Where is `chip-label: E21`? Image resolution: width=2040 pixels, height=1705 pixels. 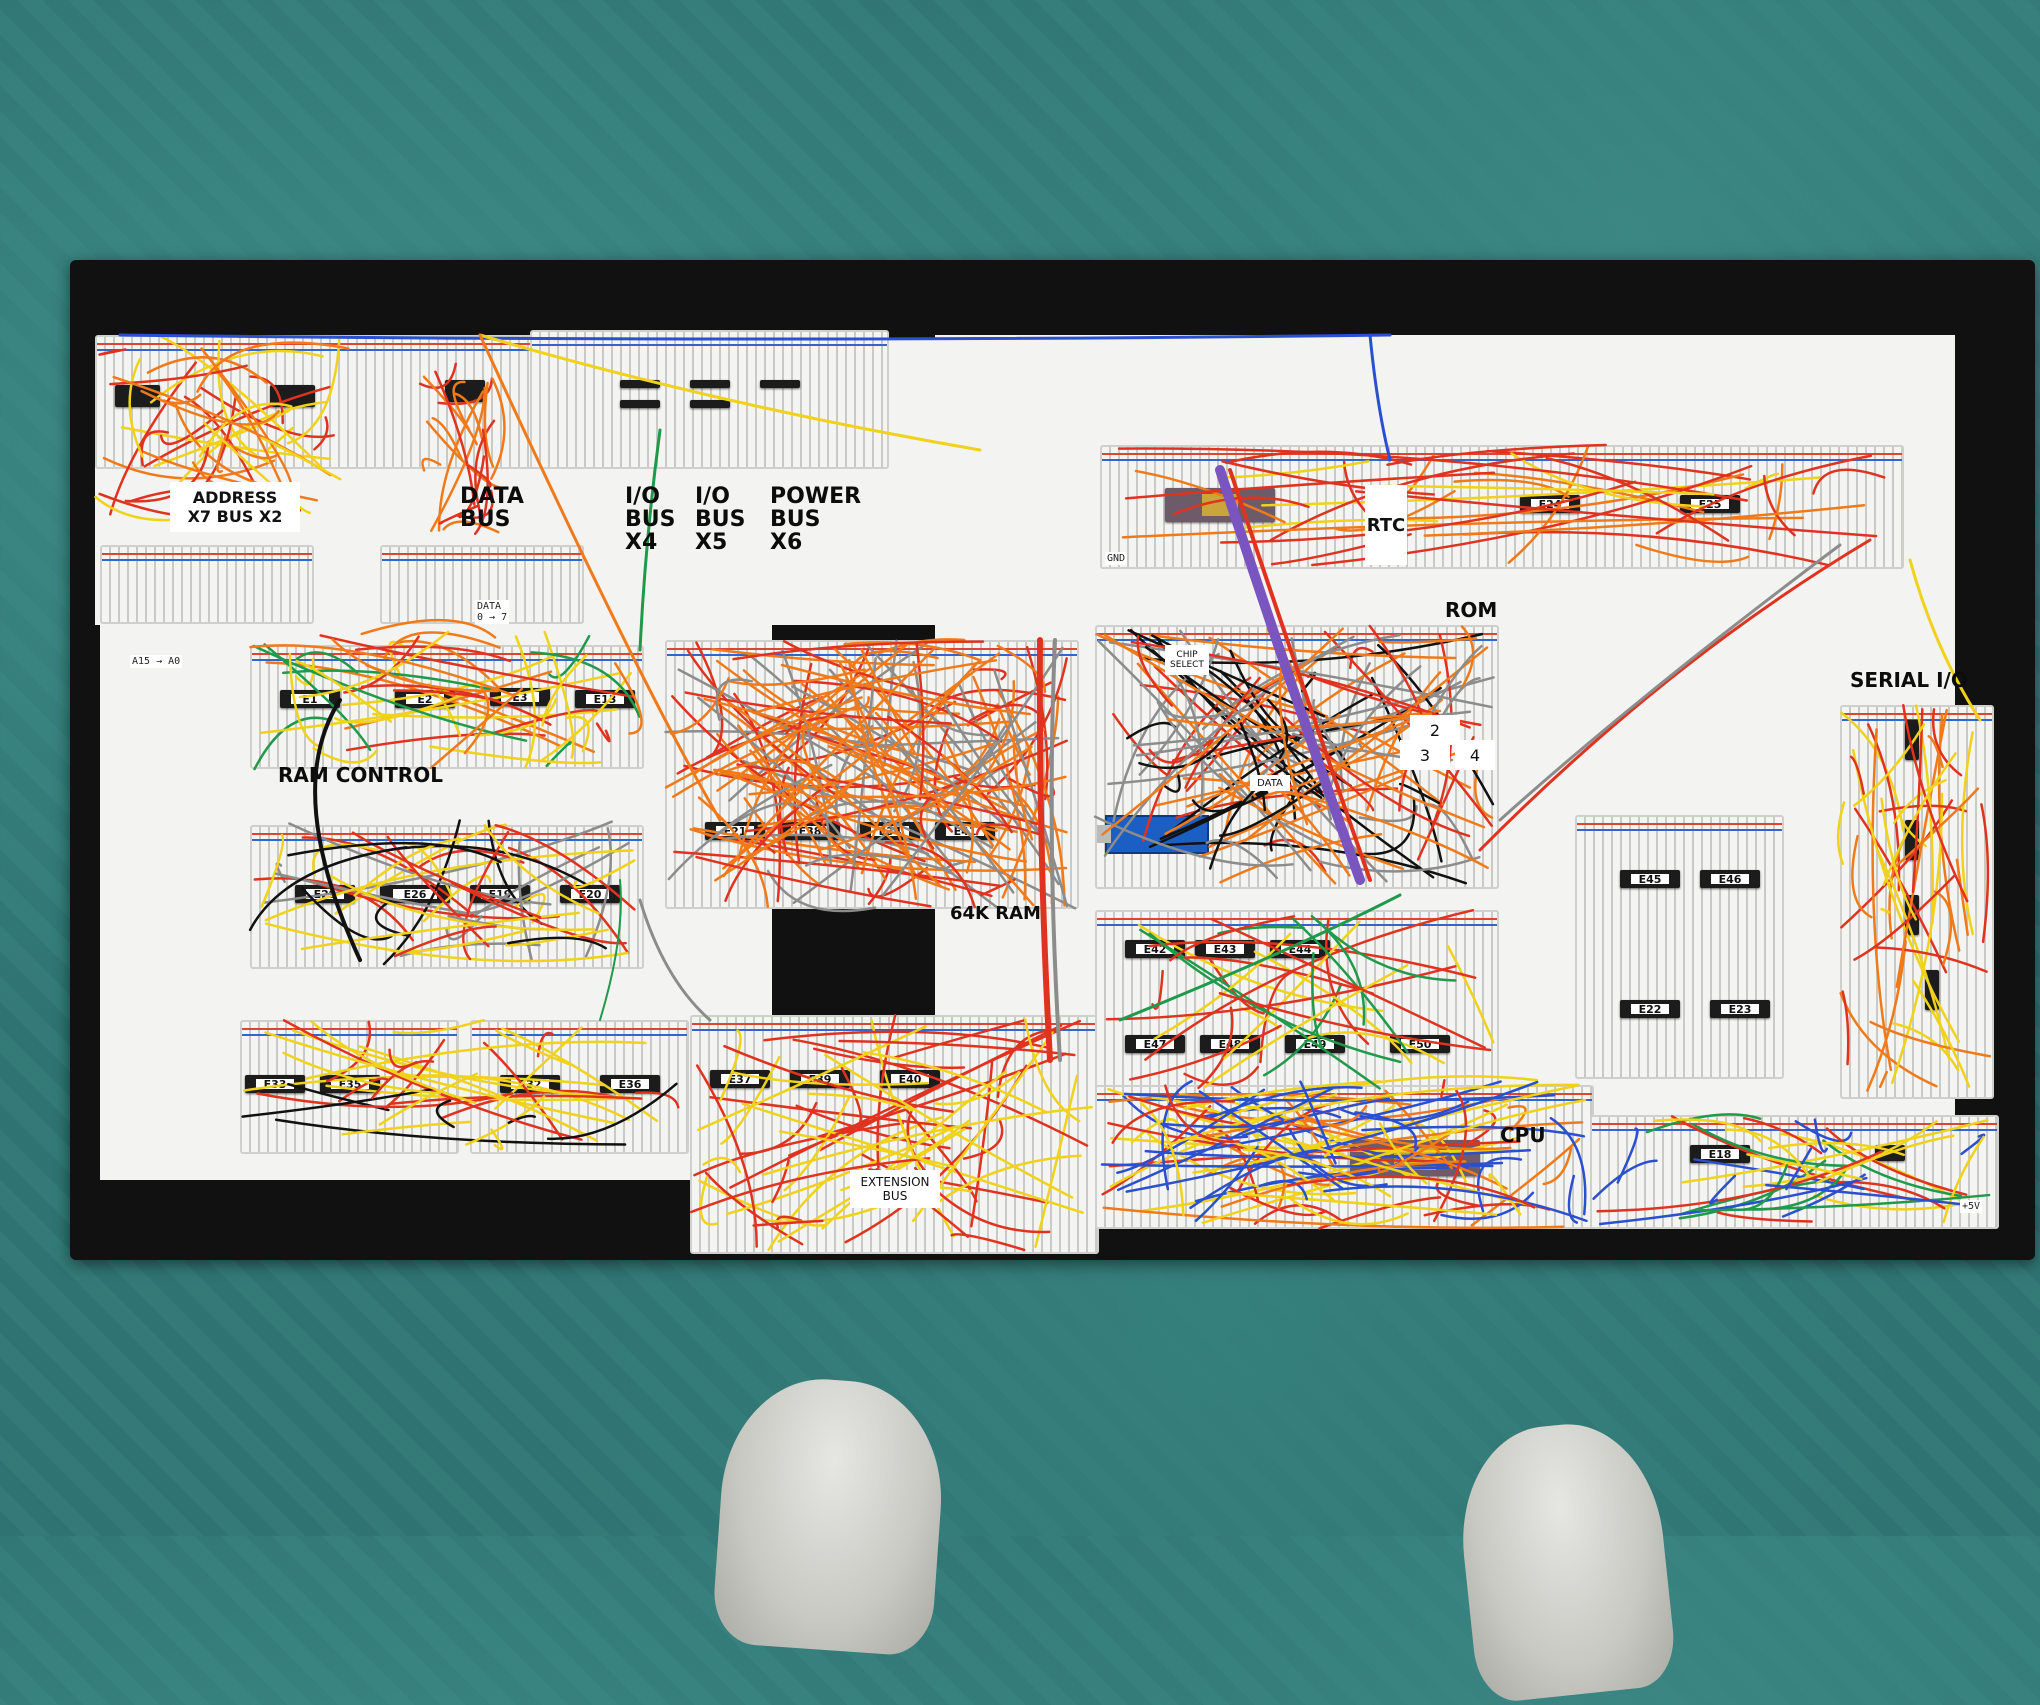
chip-label: E21 is located at coordinates (735, 831).